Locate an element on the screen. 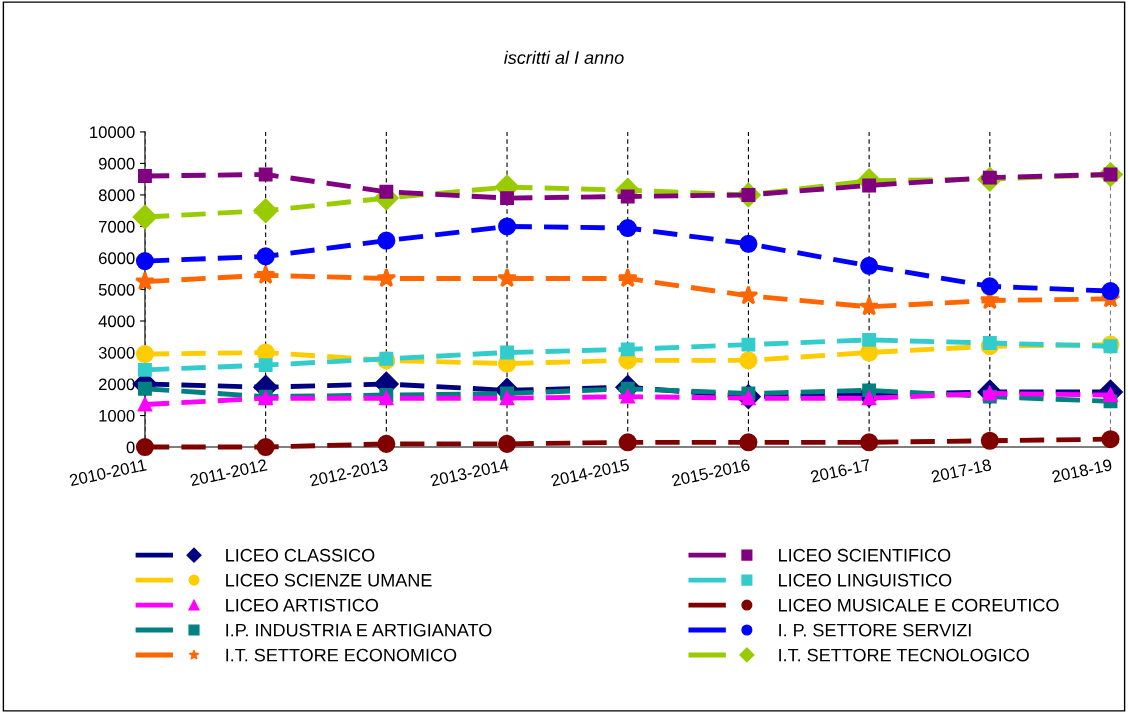  x-tick-label: 2015-2016 is located at coordinates (711, 472).